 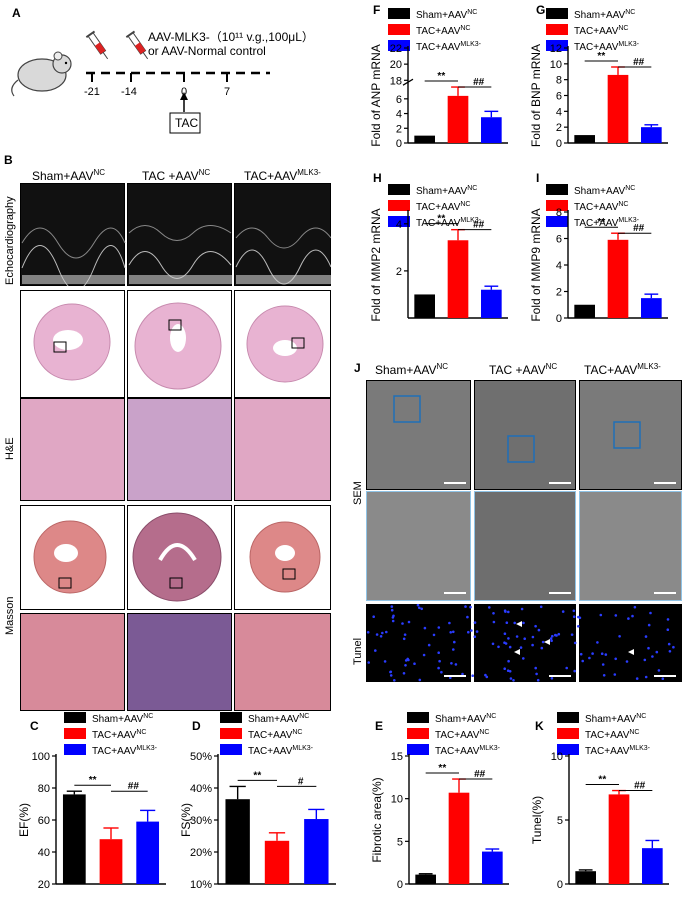 What do you see at coordinates (282, 662) in the screenshot?
I see `masson-zoom-image-mlk3` at bounding box center [282, 662].